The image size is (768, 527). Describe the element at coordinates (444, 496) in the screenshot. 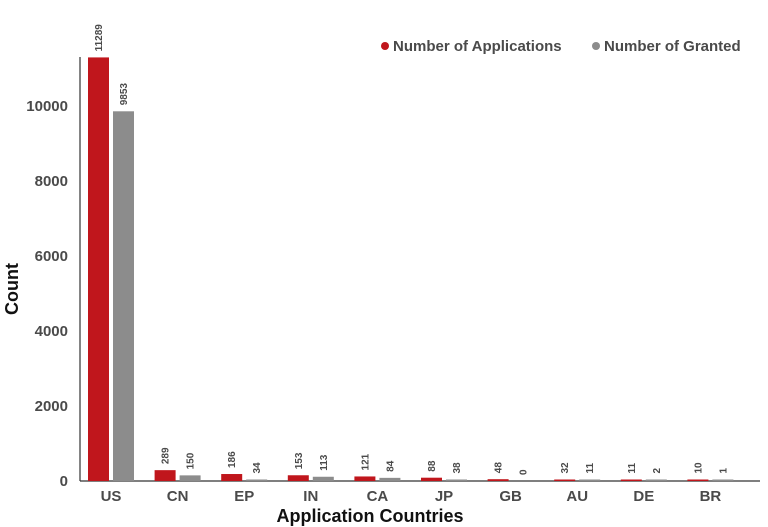

I see `category-label: JP` at that location.